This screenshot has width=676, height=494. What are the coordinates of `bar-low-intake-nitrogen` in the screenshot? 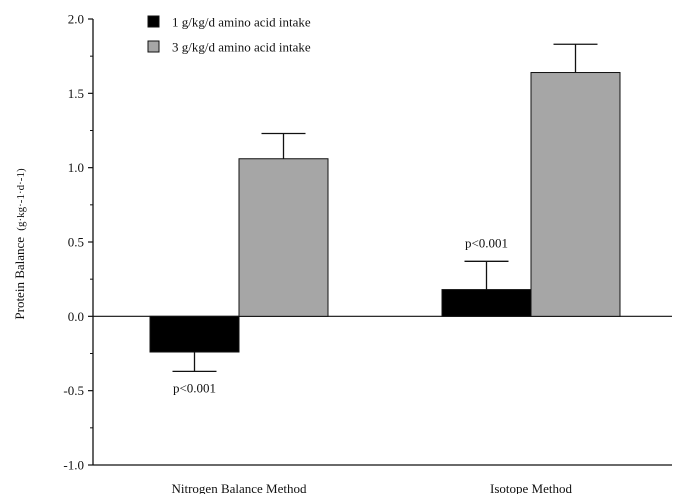 It's located at (194, 334).